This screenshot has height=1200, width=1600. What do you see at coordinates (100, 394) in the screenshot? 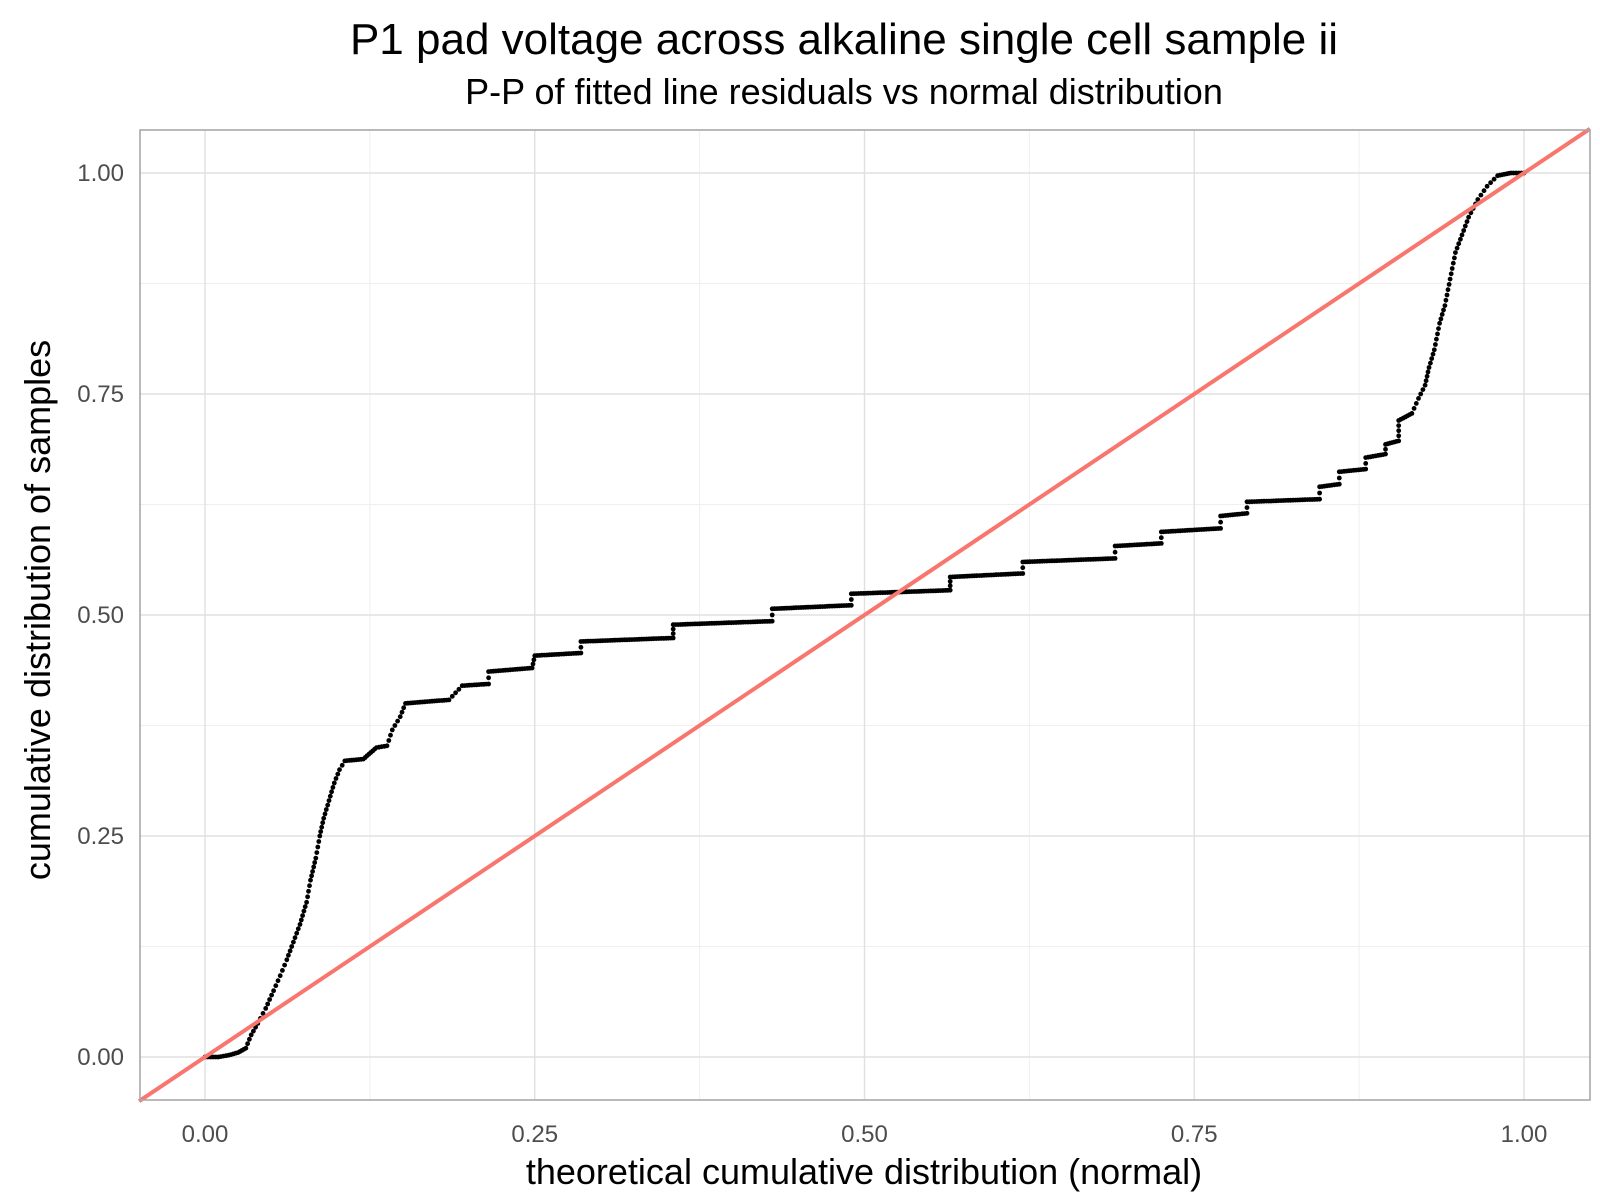
I see `y-tick-label: 0.75` at bounding box center [100, 394].